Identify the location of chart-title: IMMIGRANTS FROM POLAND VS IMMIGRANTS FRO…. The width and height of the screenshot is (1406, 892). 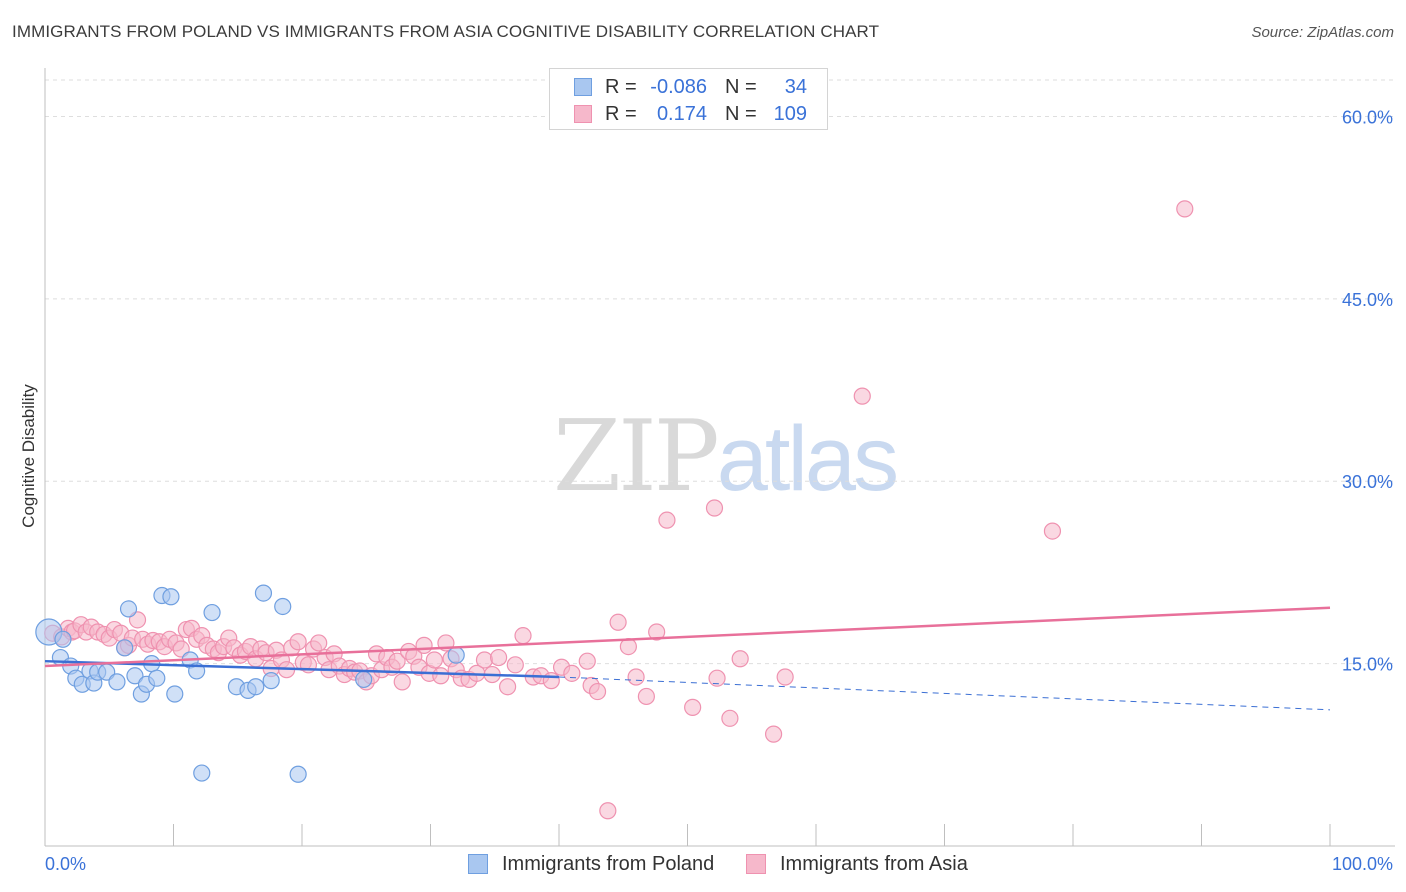
(446, 31).